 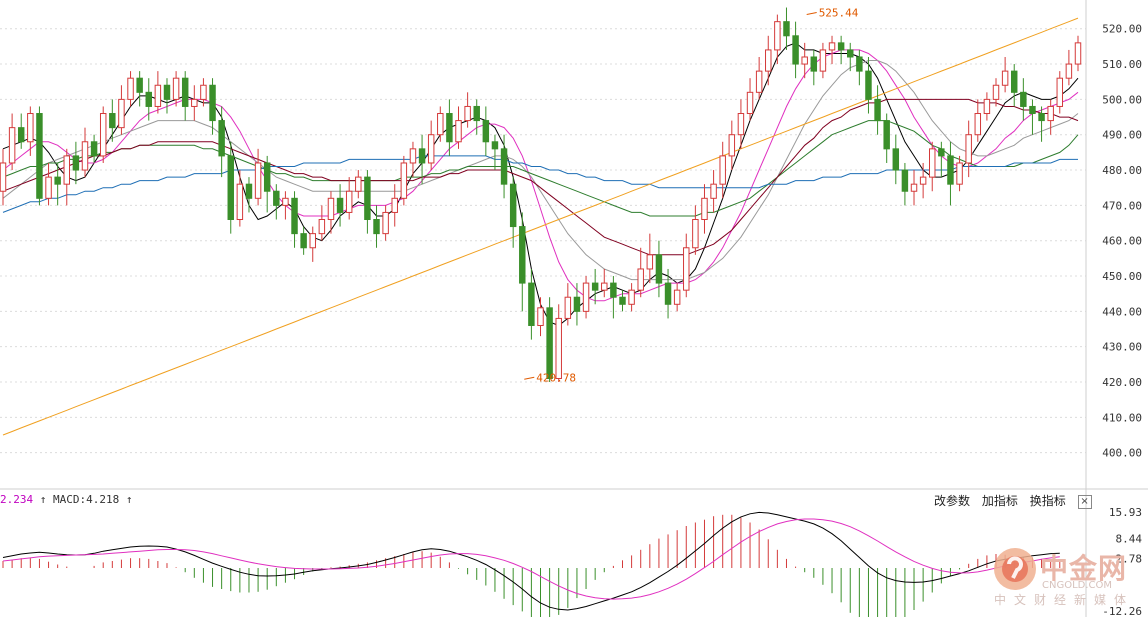 I want to click on annotation-label: 525.44, so click(x=839, y=13).